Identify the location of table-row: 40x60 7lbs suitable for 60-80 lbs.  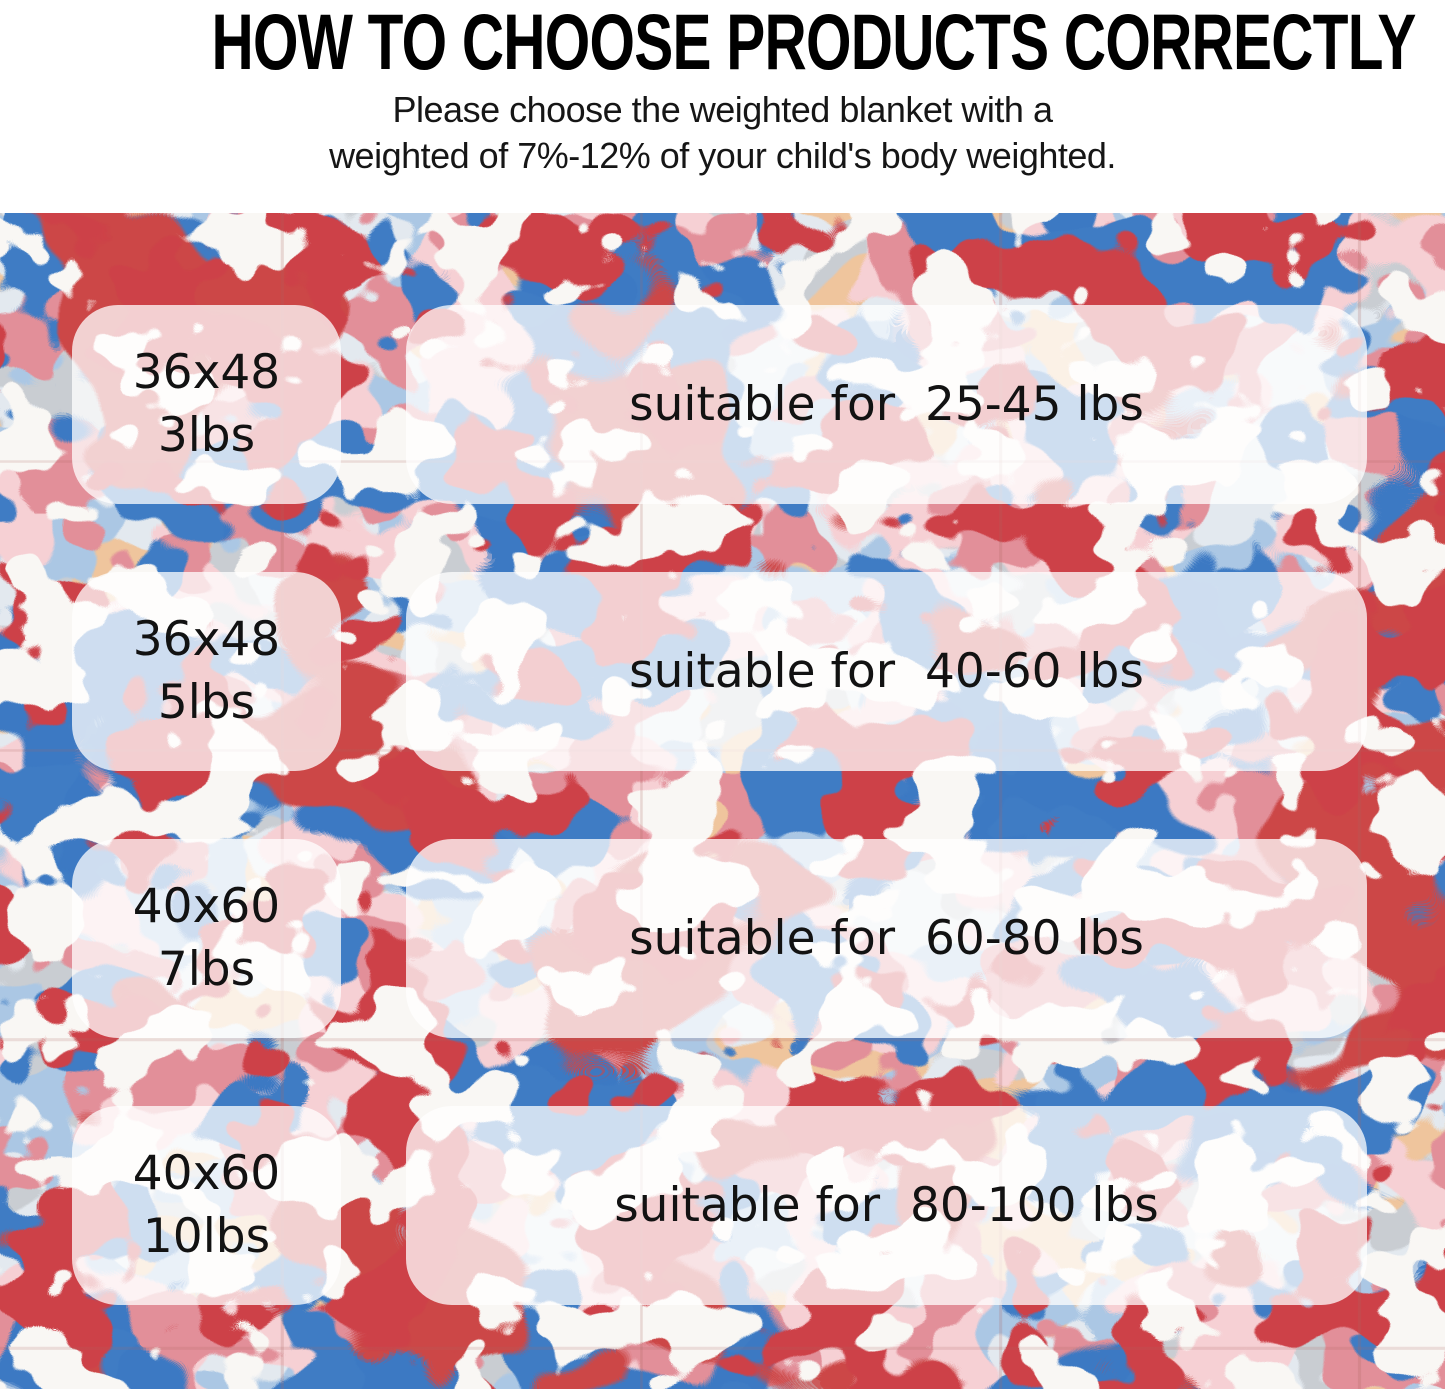
(758, 938).